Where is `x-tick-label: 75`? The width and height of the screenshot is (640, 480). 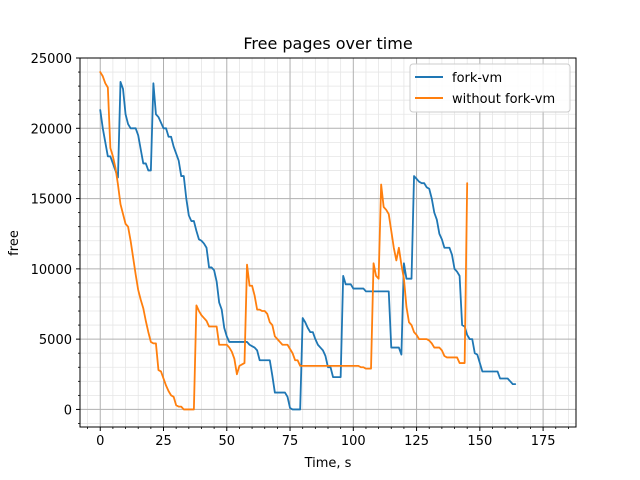
x-tick-label: 75 is located at coordinates (290, 441).